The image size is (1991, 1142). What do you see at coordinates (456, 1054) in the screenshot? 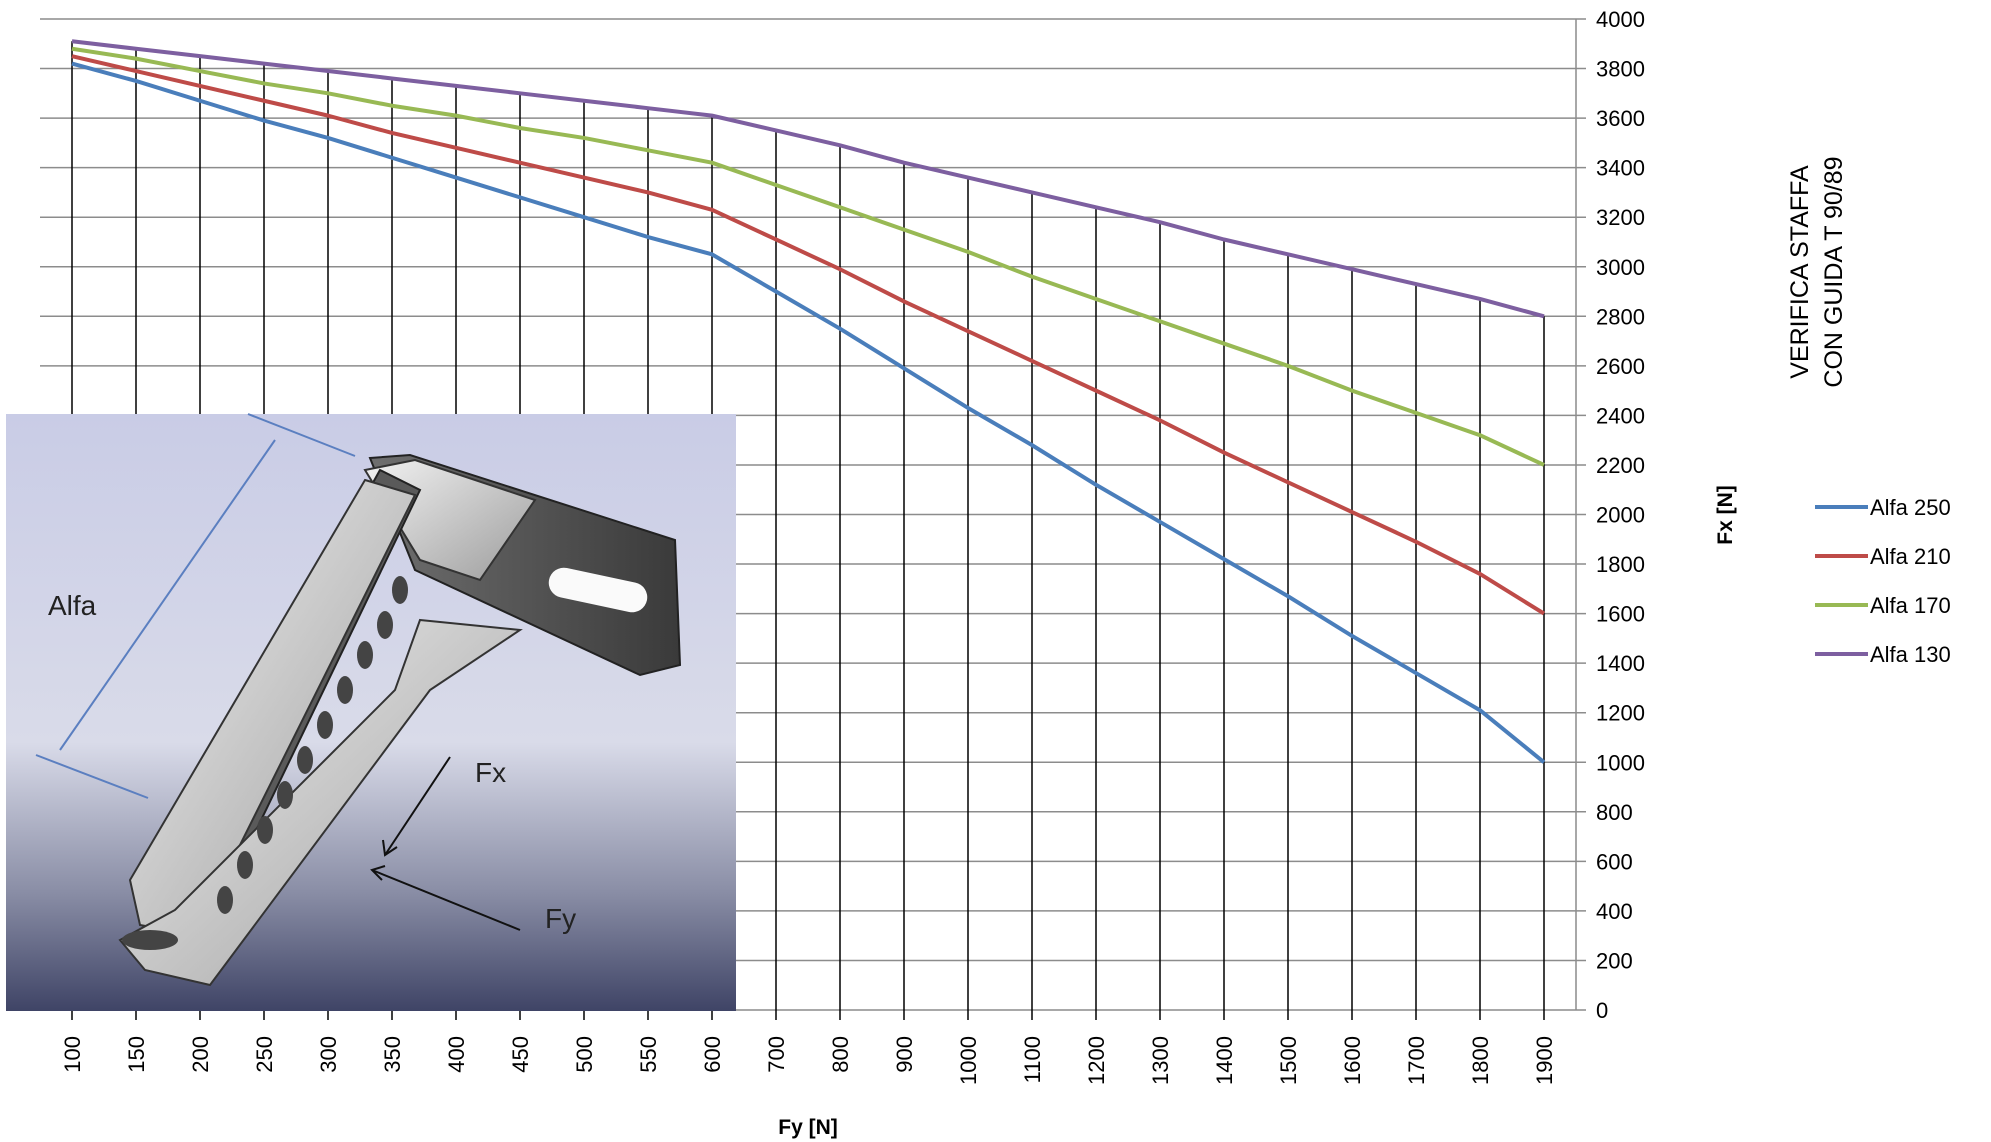
I see `x-tick-label: 400` at bounding box center [456, 1054].